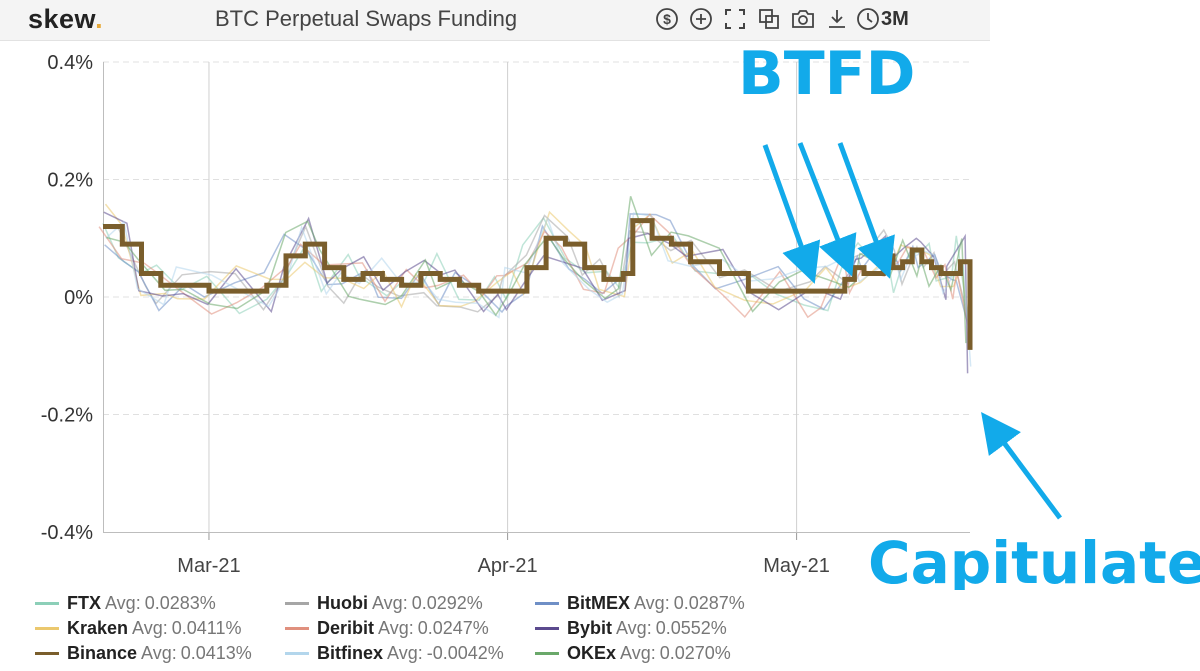 The height and width of the screenshot is (671, 1200). I want to click on skew-logo: skew., so click(66, 19).